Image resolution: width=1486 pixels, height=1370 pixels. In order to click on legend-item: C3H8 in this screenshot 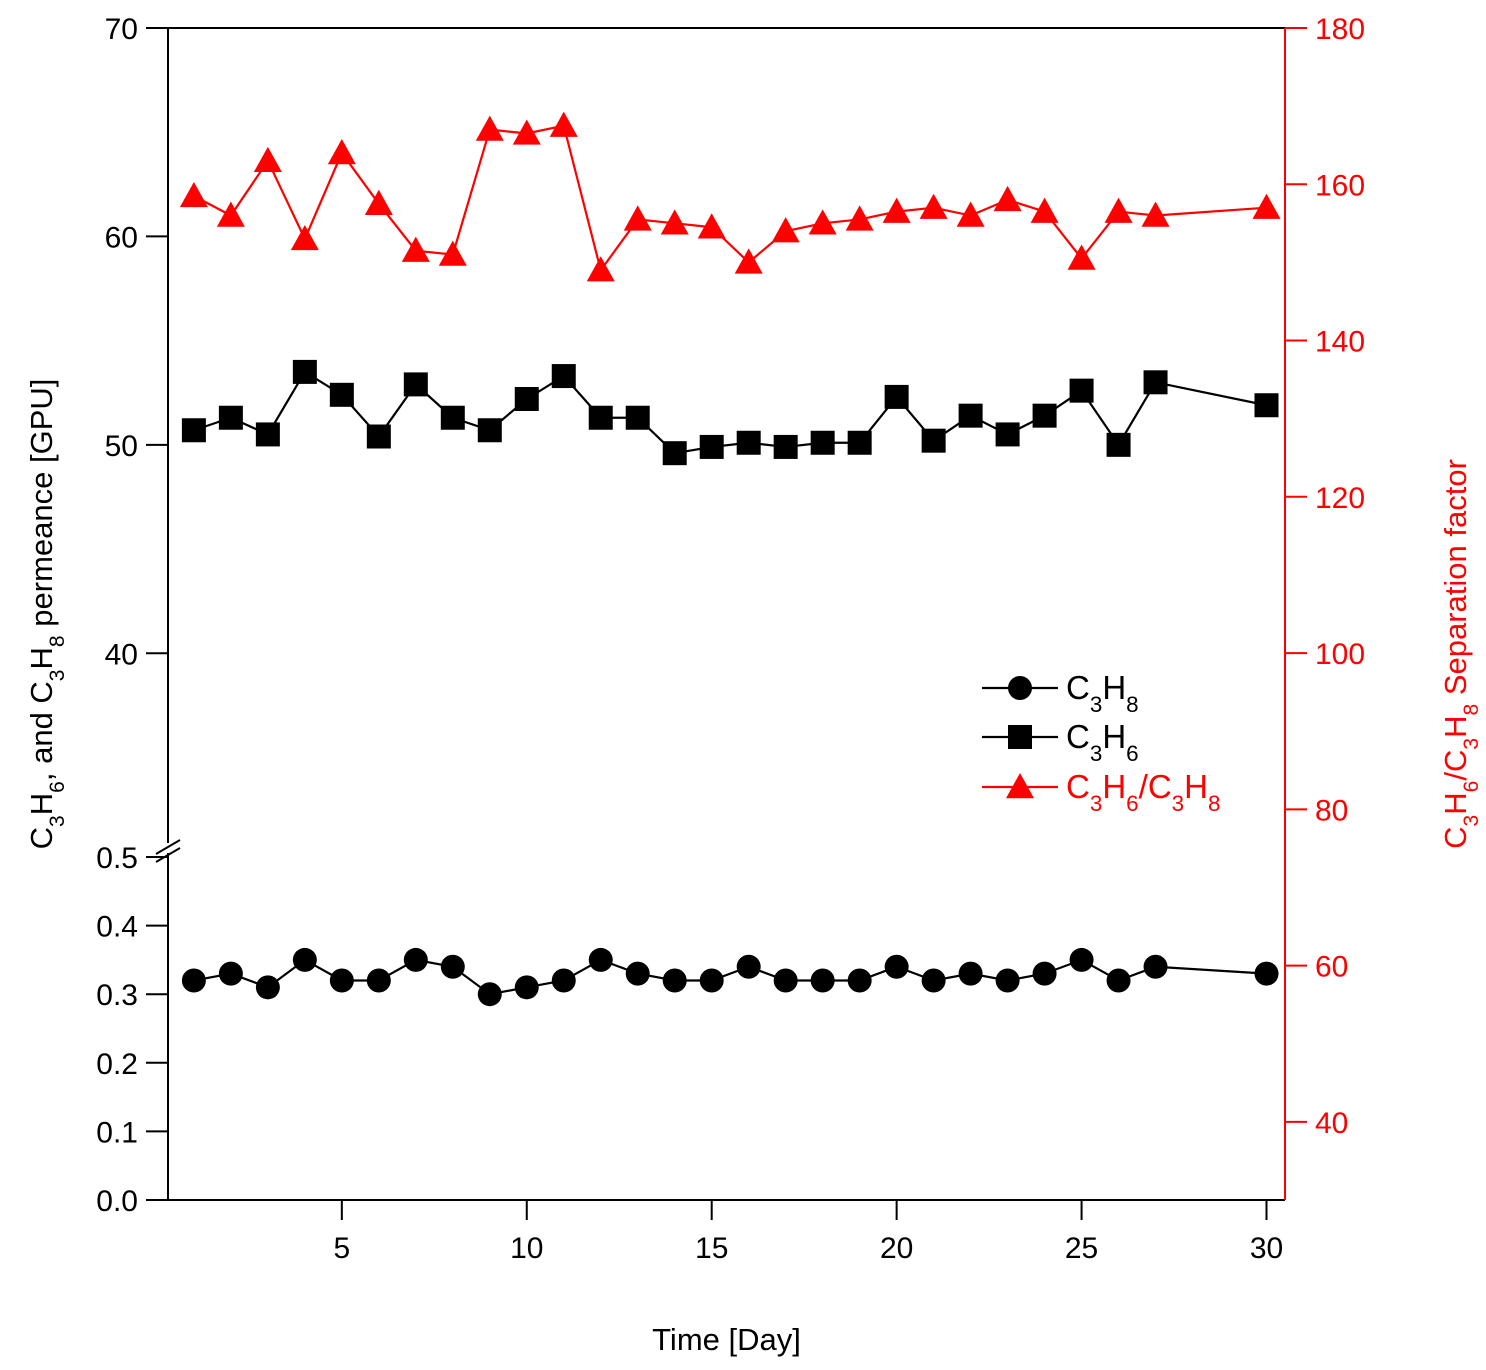, I will do `click(1060, 693)`.